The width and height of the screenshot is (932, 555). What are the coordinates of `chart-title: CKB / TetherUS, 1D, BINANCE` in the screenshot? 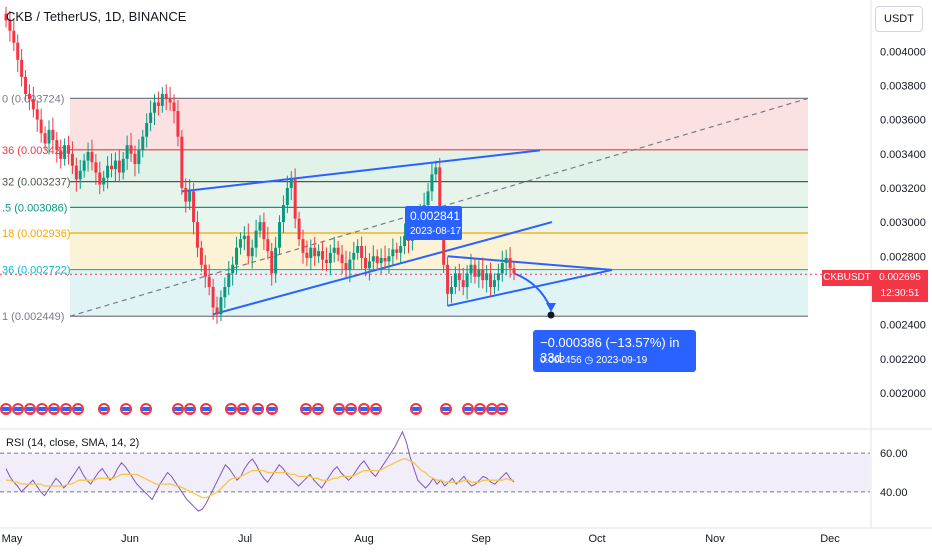 It's located at (96, 16).